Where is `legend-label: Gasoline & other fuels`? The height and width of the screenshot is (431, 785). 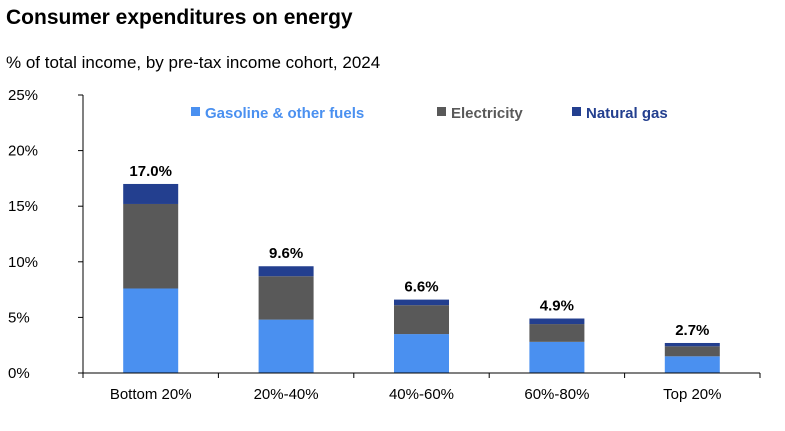 legend-label: Gasoline & other fuels is located at coordinates (284, 113).